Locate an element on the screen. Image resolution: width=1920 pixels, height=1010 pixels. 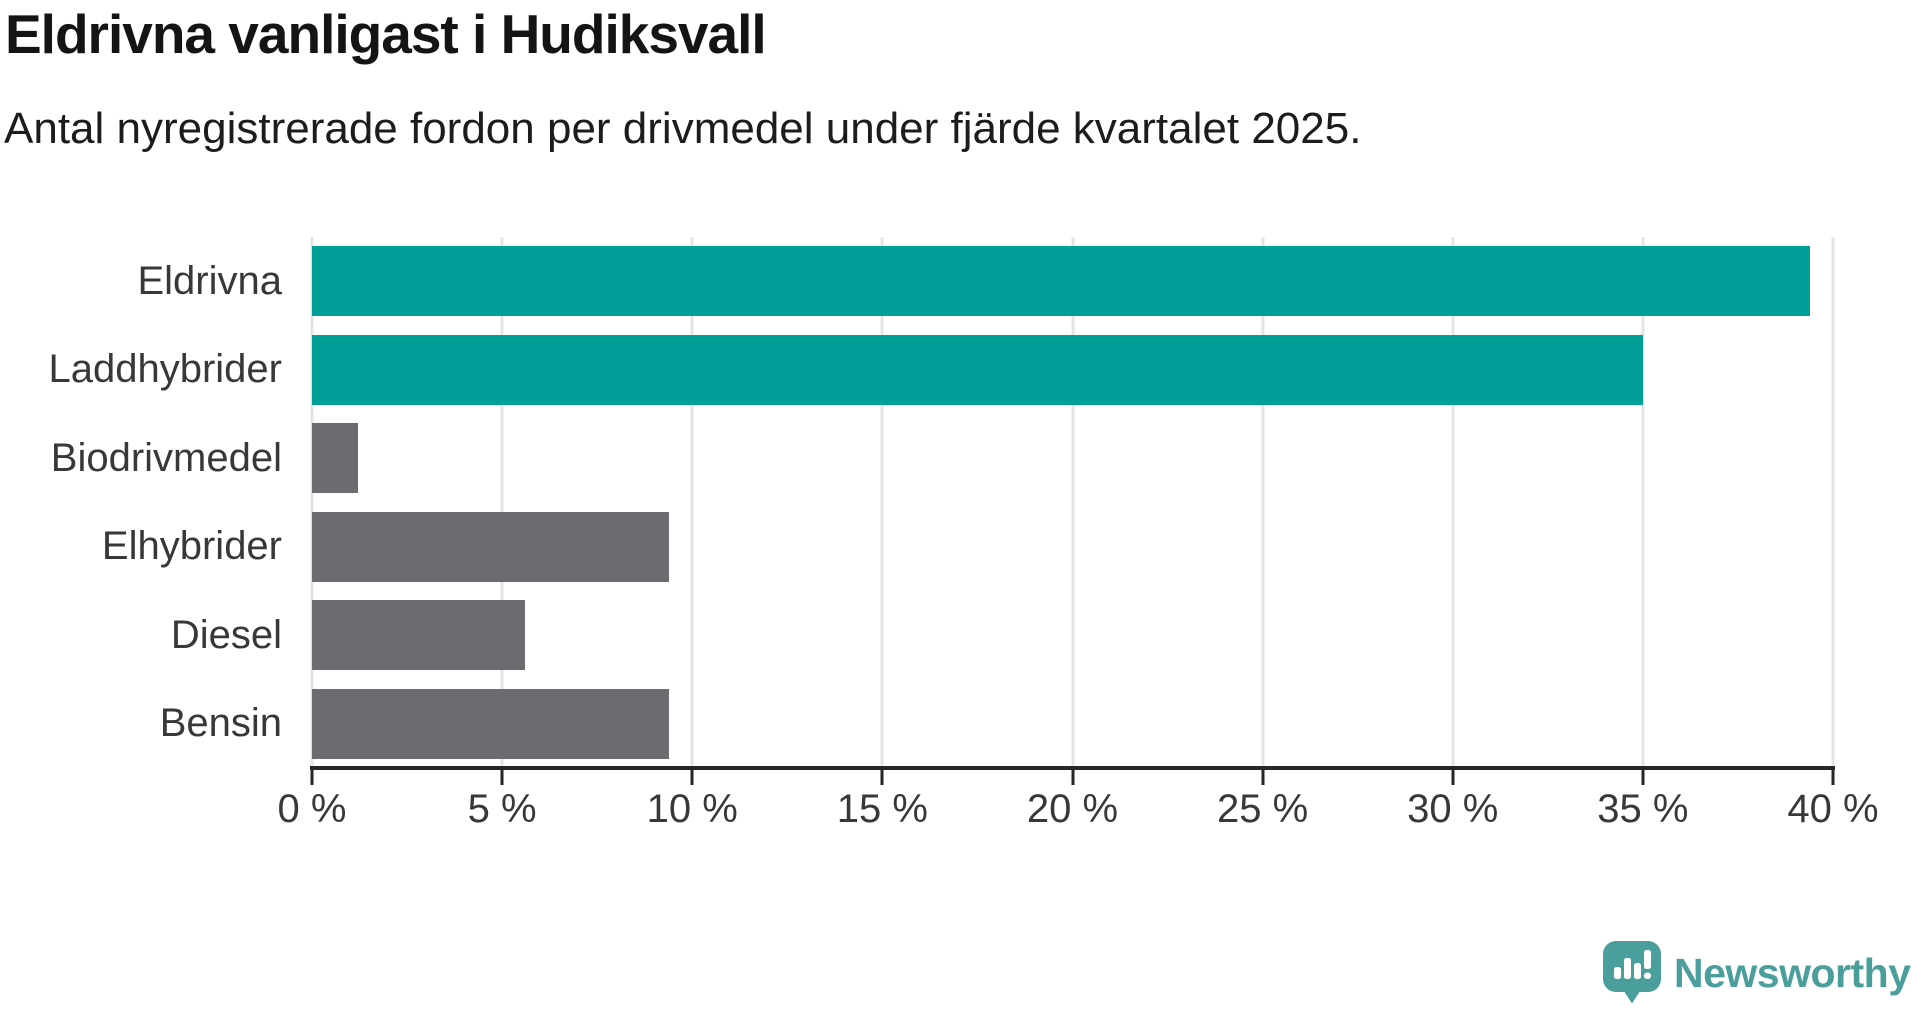
x-axis-tick-label: 15 % is located at coordinates (882, 809).